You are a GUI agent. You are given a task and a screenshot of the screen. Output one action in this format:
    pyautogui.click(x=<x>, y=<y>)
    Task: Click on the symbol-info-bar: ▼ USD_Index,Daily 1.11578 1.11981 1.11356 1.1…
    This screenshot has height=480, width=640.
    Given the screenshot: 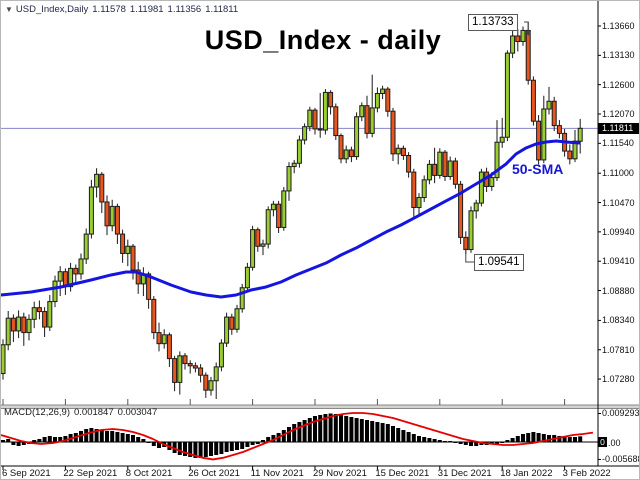 What is the action you would take?
    pyautogui.click(x=121, y=9)
    